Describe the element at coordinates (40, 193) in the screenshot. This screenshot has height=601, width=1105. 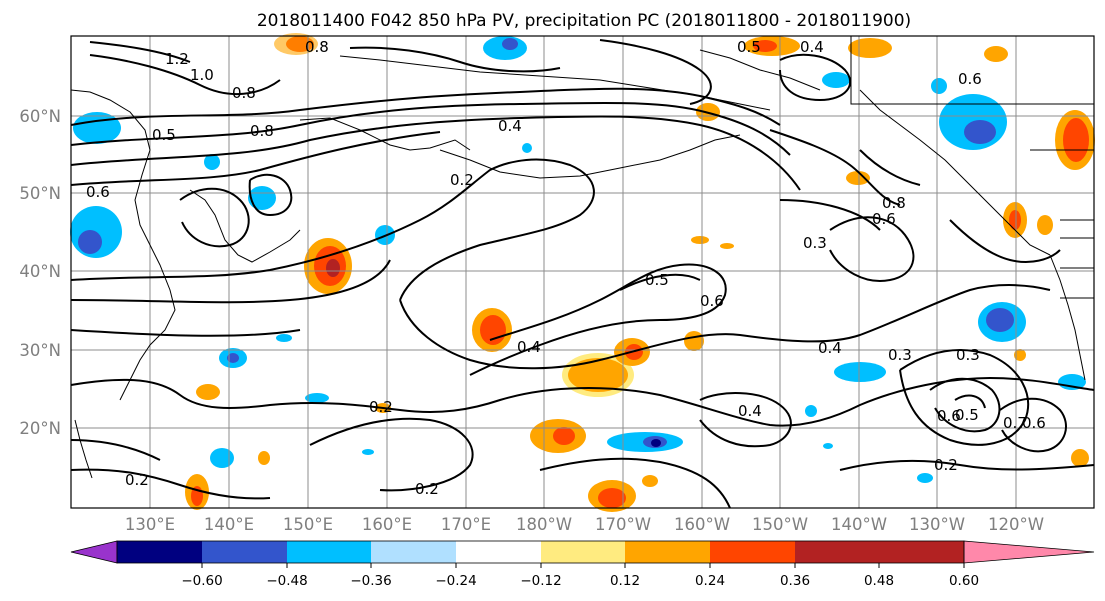
I see `lat-label-50n: 50°N` at that location.